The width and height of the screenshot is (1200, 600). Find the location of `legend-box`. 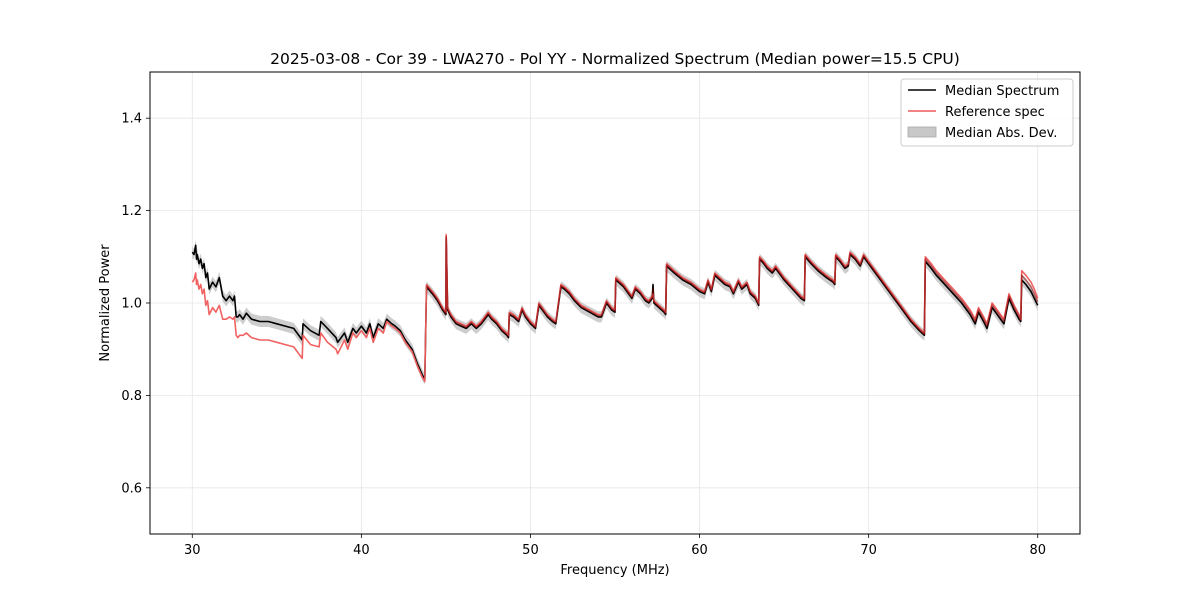

legend-box is located at coordinates (987, 112).